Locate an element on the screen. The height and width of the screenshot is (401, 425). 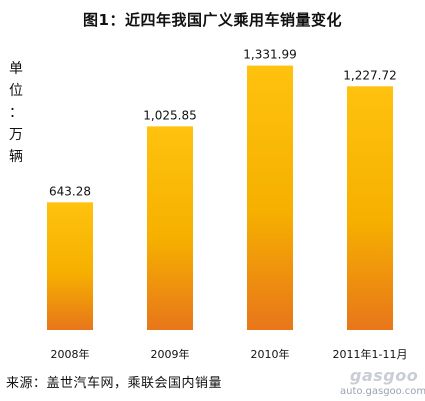
watermark-url: auto.gasgoo.com is located at coordinates (382, 391).